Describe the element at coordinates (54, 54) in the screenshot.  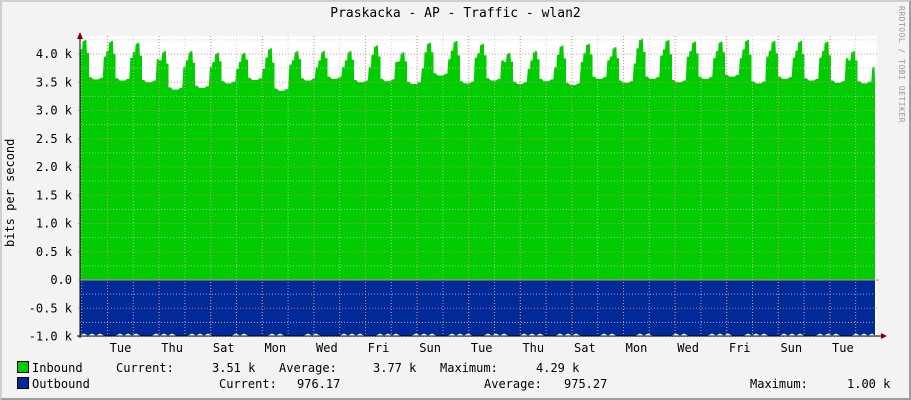
I see `y-tick-label: 4.0 k` at that location.